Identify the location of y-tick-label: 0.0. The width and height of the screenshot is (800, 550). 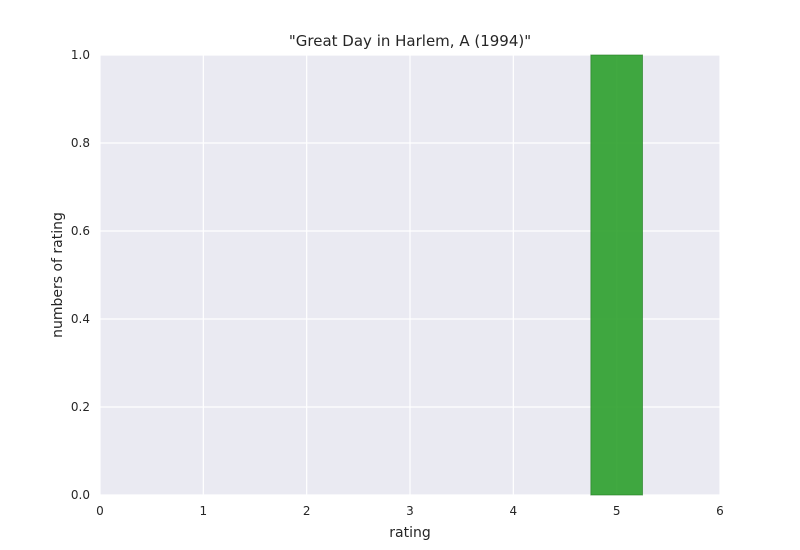
(80, 495).